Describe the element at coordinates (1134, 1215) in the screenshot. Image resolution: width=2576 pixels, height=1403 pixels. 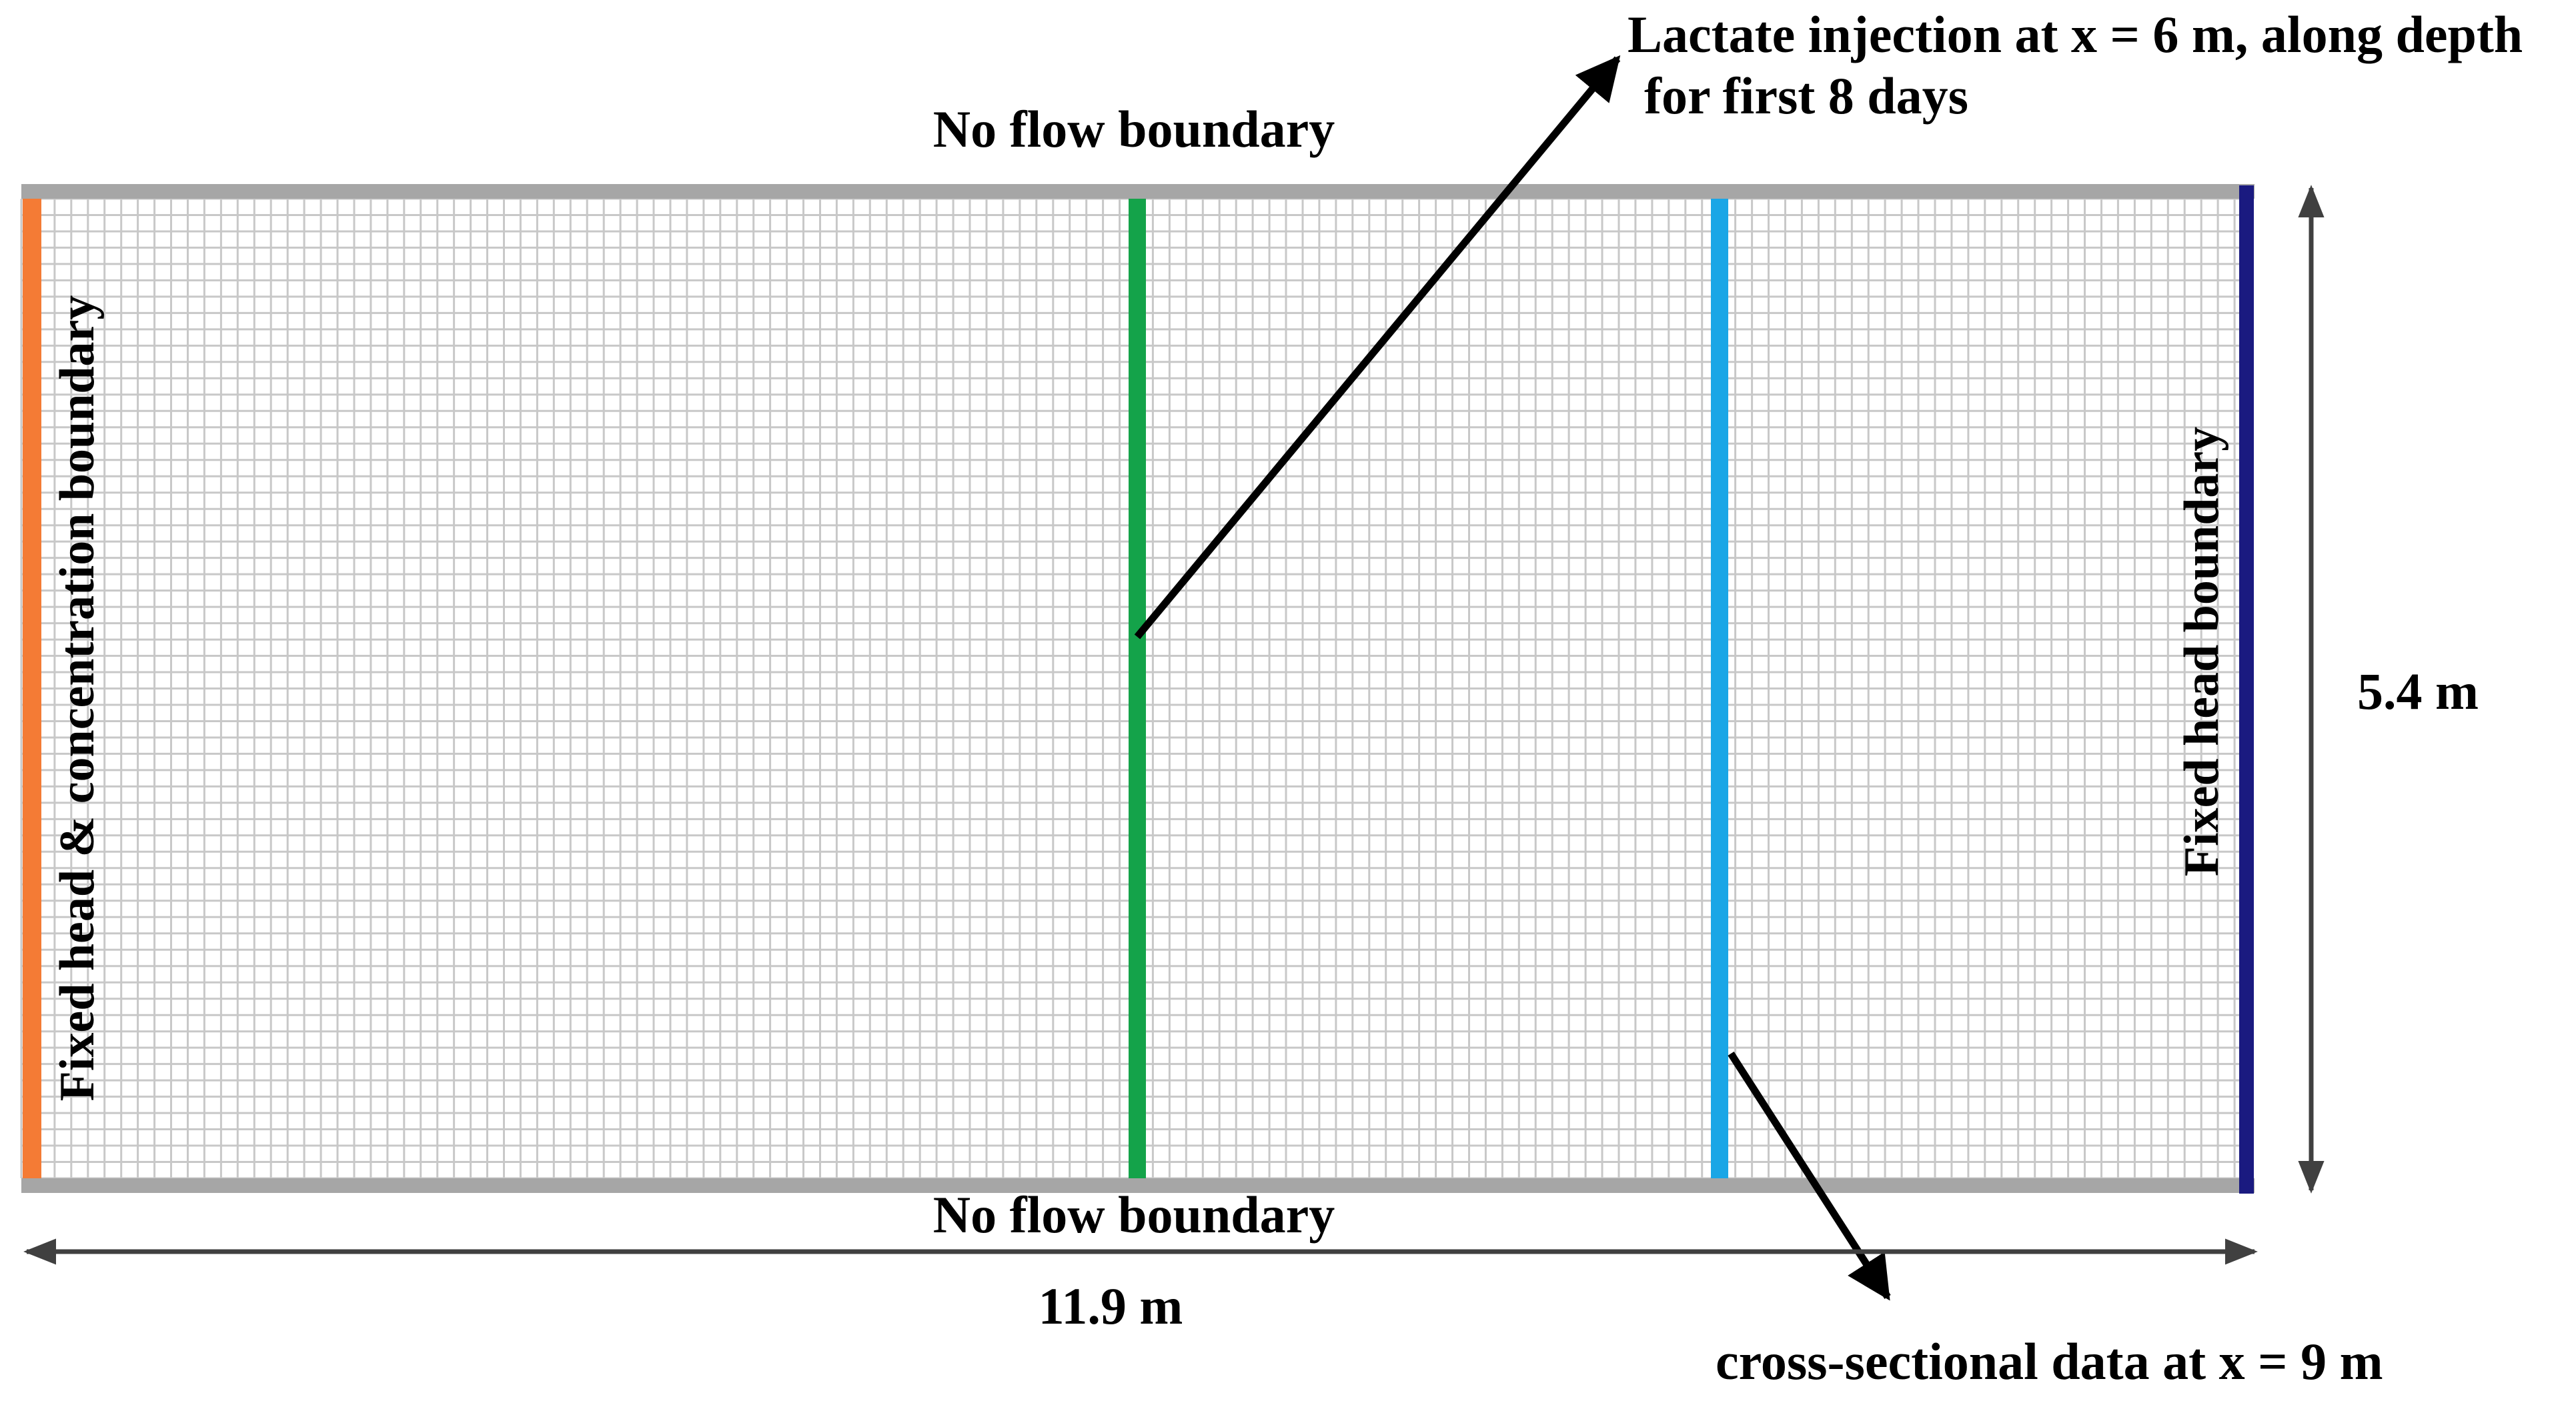
I see `bottom-boundary-label: No flow boundary` at that location.